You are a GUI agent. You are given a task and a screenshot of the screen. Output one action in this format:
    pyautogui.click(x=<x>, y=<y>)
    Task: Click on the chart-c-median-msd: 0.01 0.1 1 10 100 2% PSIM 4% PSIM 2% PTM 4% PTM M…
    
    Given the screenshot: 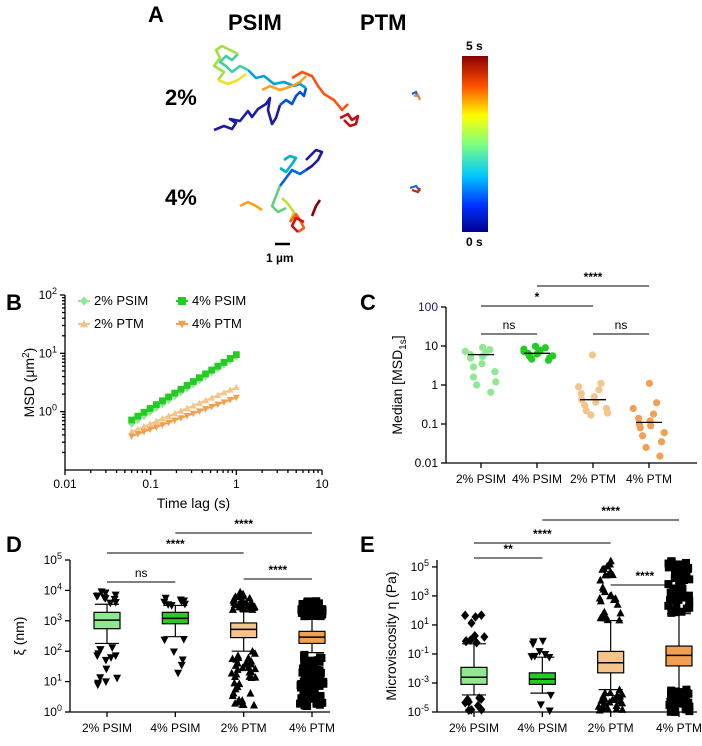 What is the action you would take?
    pyautogui.click(x=543, y=378)
    